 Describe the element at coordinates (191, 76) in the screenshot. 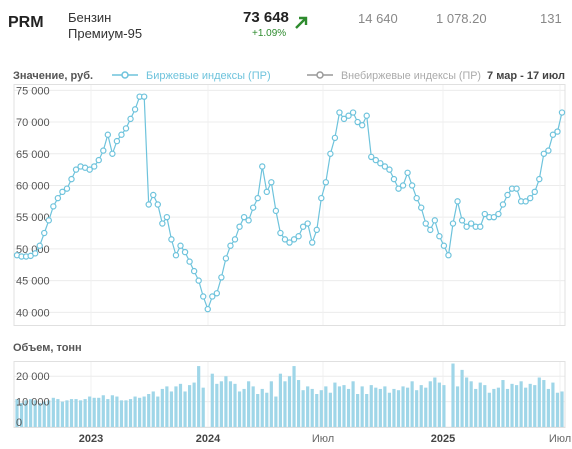

I see `legend-exchange: Биржевые индексы (ПР)` at that location.